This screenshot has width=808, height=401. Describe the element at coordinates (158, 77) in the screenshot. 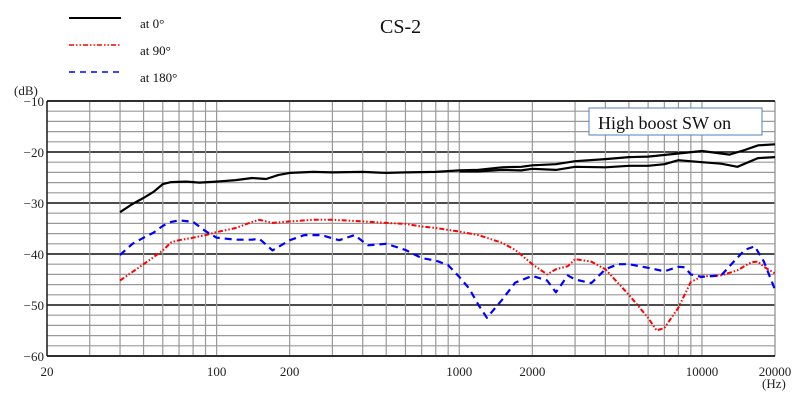

I see `legend-label-2: at 180°` at that location.